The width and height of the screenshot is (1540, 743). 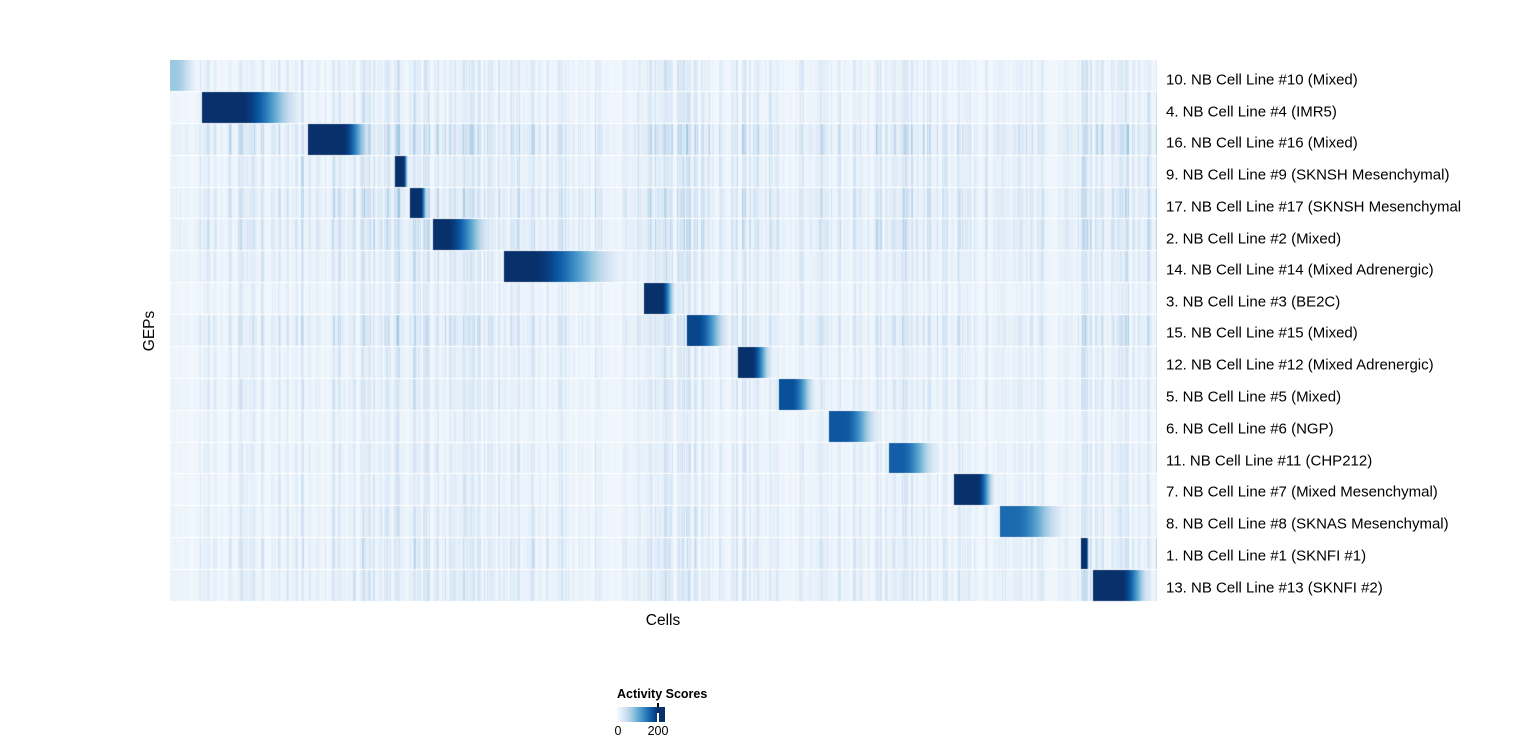 What do you see at coordinates (1302, 492) in the screenshot?
I see `row-label: 7. NB Cell Line #7 (Mixed Mesenchymal)` at bounding box center [1302, 492].